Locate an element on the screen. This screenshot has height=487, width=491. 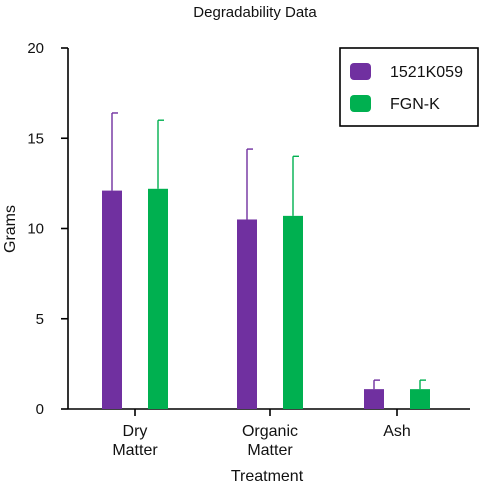
legend-label: 1521K059 is located at coordinates (426, 72).